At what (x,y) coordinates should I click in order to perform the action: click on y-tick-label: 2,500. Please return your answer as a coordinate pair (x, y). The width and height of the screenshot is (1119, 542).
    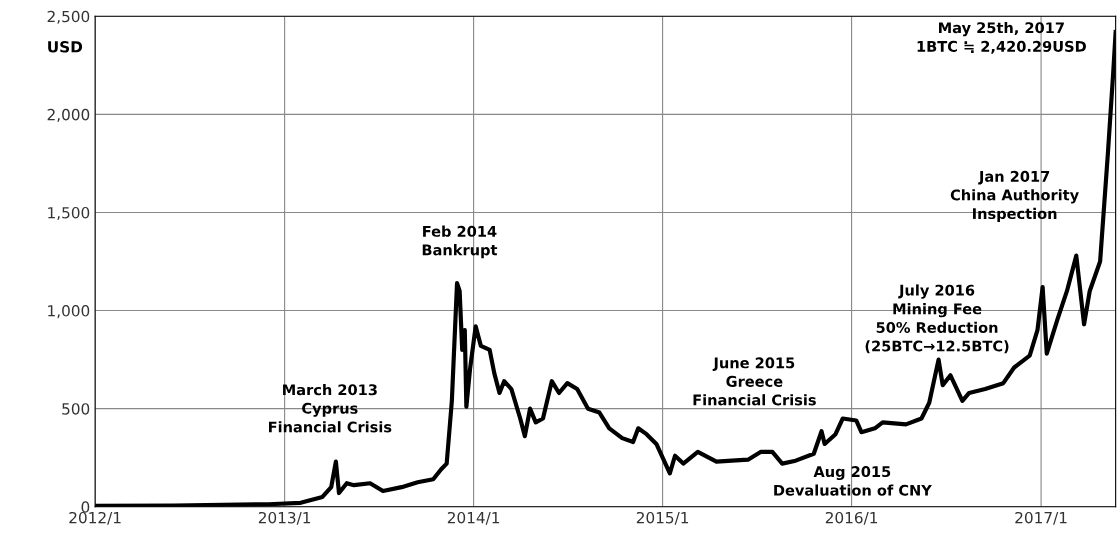
    Looking at the image, I should click on (68, 17).